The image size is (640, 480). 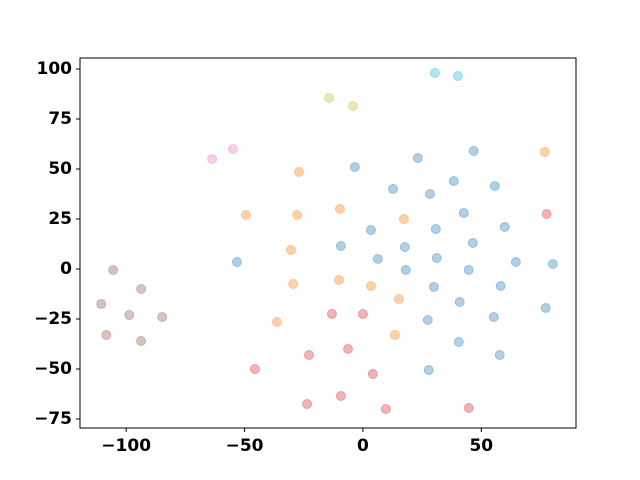 I want to click on x-tick-label: 0, so click(x=363, y=446).